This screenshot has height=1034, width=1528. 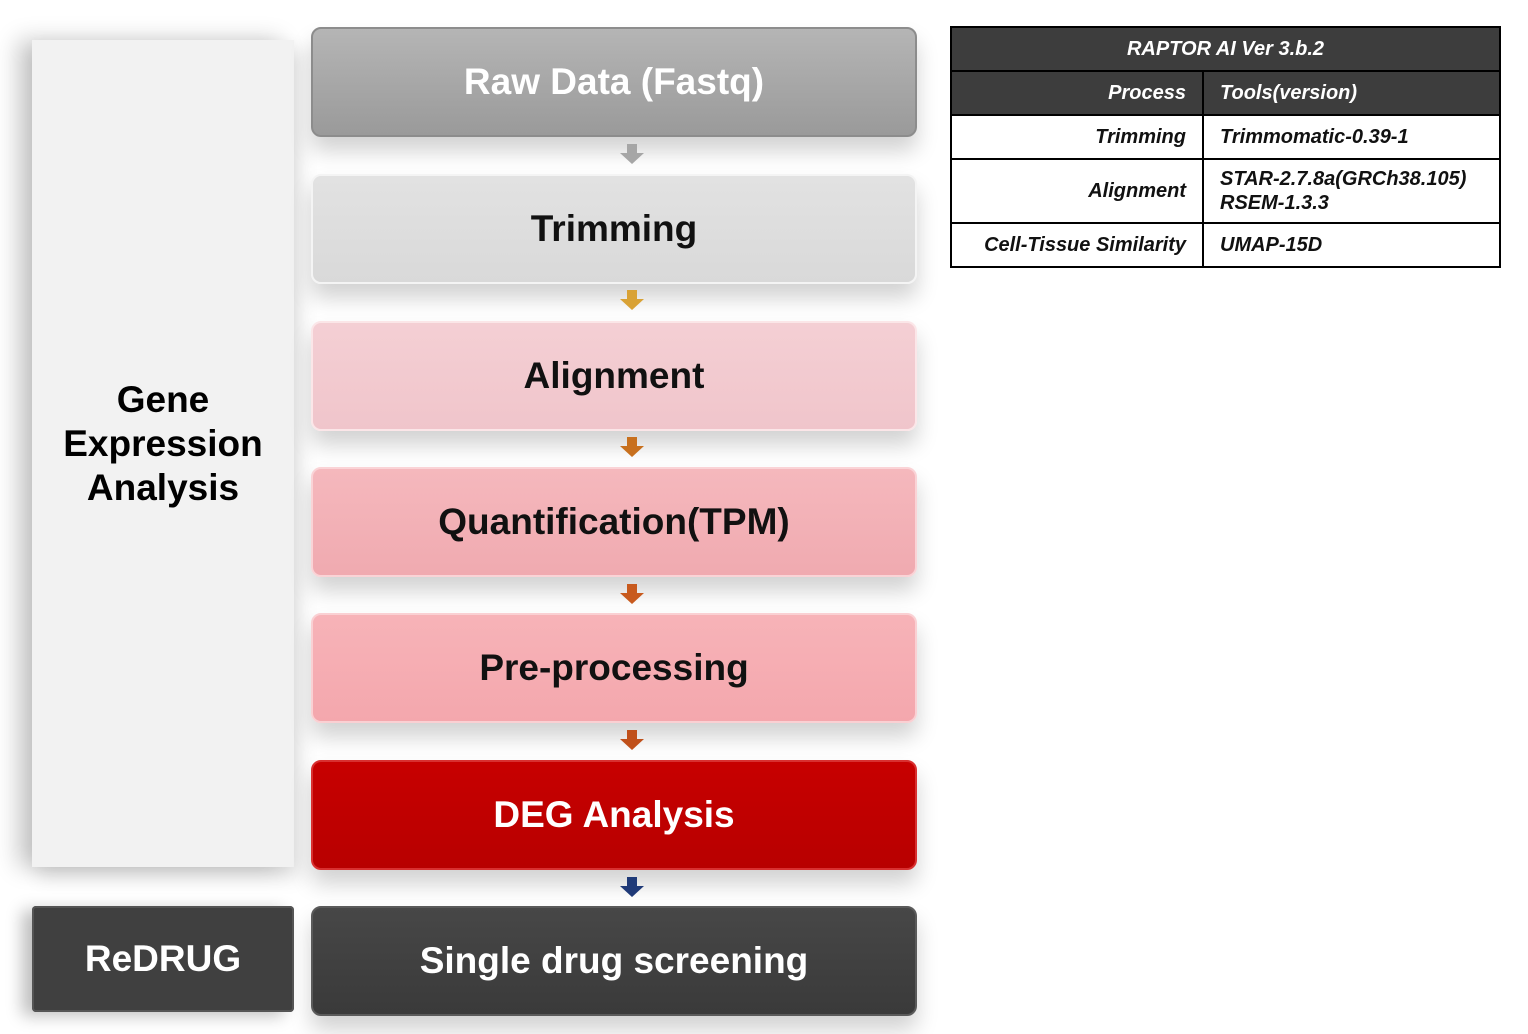 What do you see at coordinates (1077, 93) in the screenshot?
I see `header-process: Process` at bounding box center [1077, 93].